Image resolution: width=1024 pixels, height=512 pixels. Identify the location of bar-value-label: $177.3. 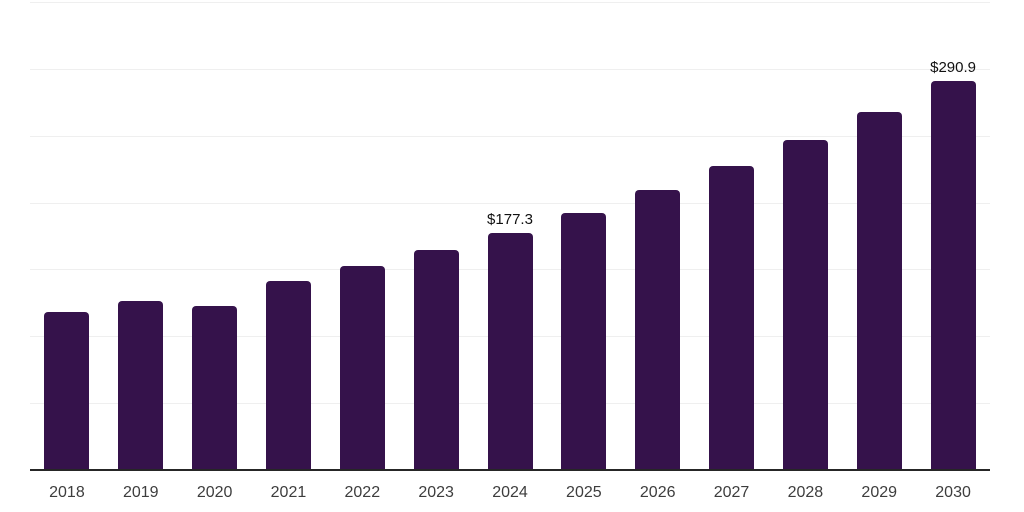
(510, 219).